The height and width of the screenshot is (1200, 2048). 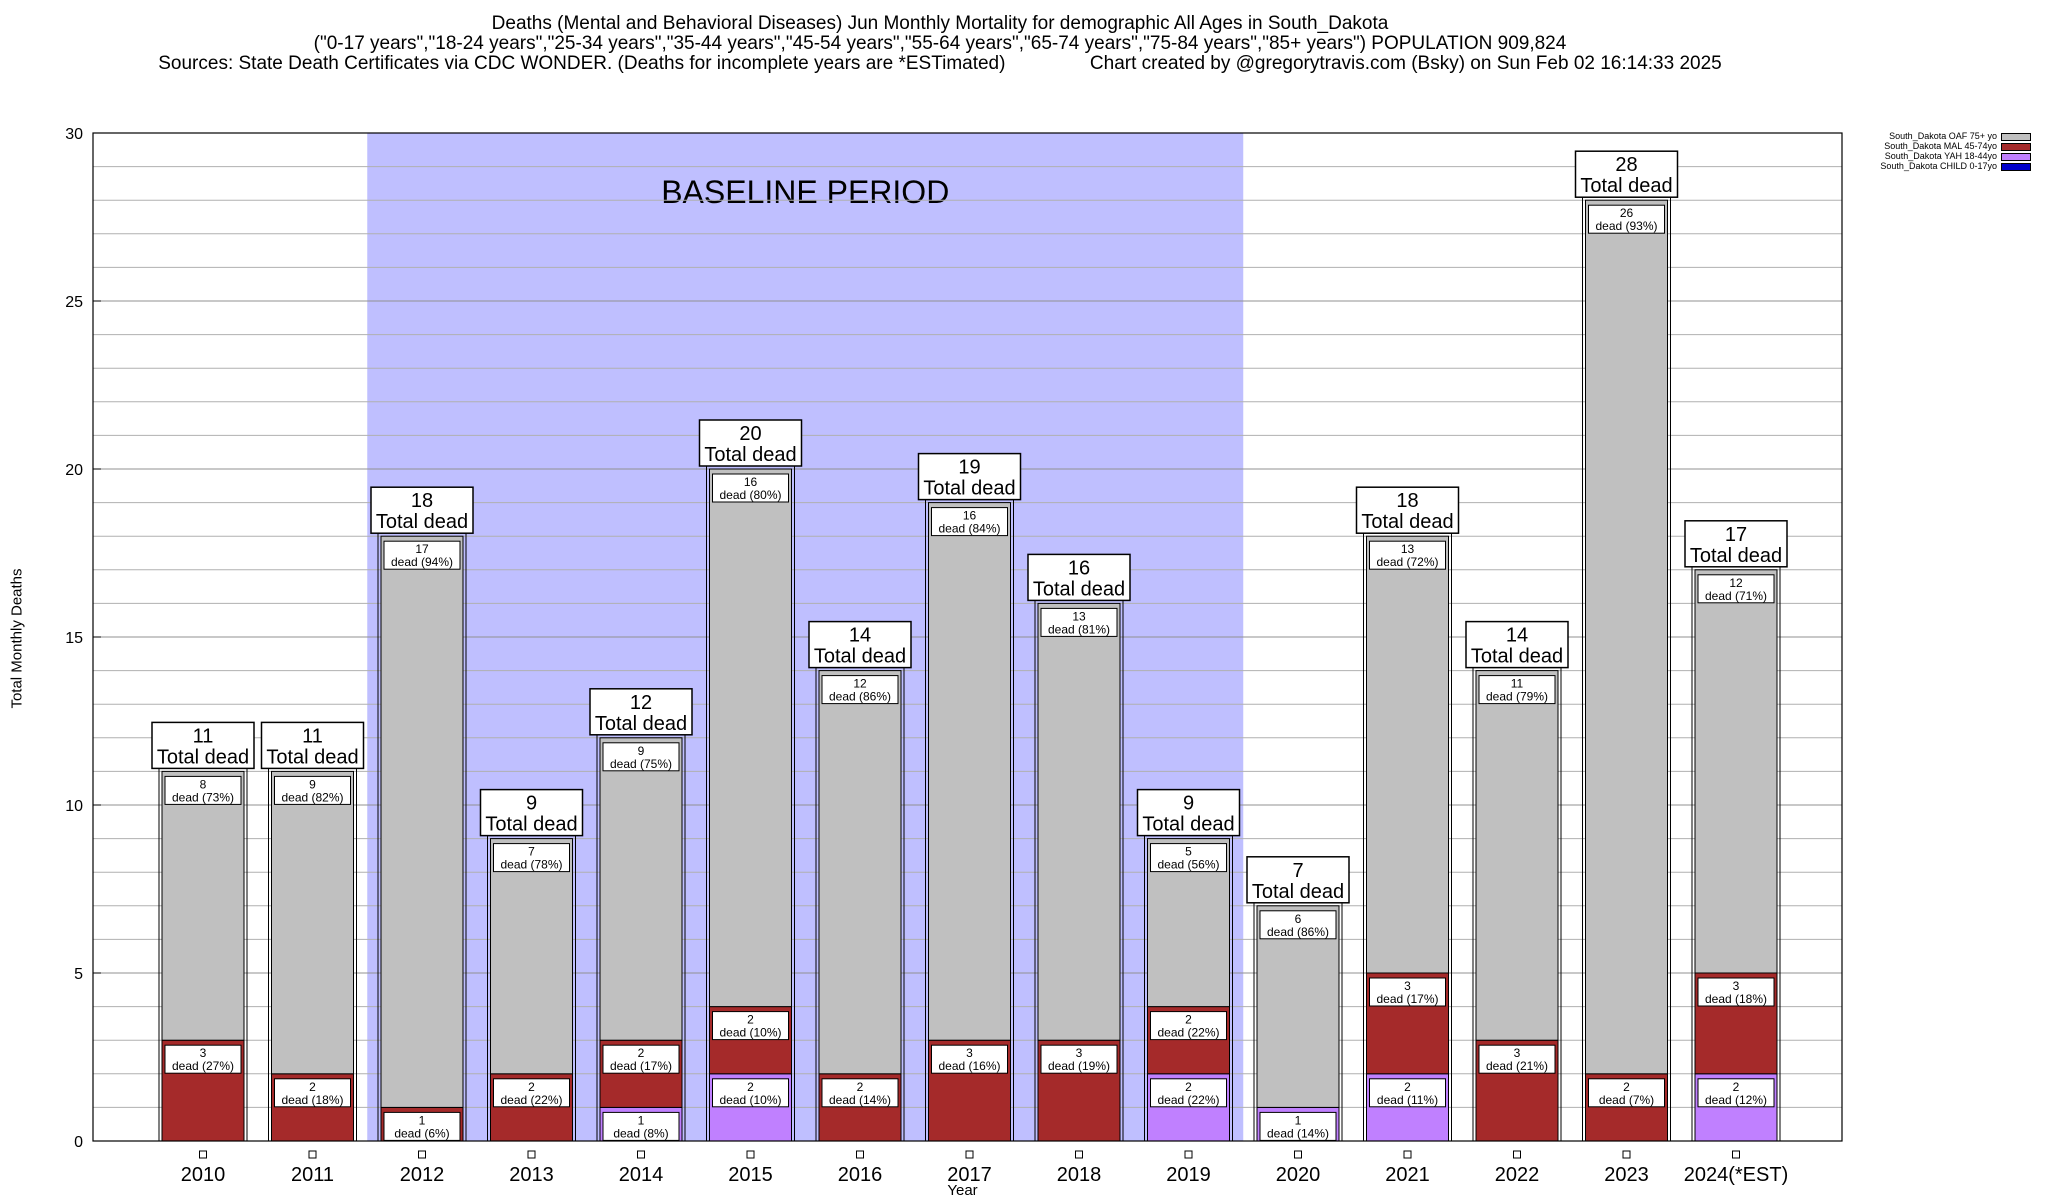 What do you see at coordinates (74, 806) in the screenshot?
I see `y-tick-label: 10` at bounding box center [74, 806].